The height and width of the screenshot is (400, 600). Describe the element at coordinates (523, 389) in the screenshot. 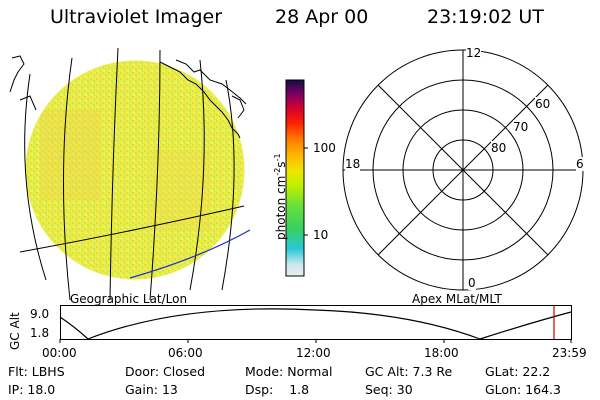

I see `status-glon: GLon: 164.3` at that location.